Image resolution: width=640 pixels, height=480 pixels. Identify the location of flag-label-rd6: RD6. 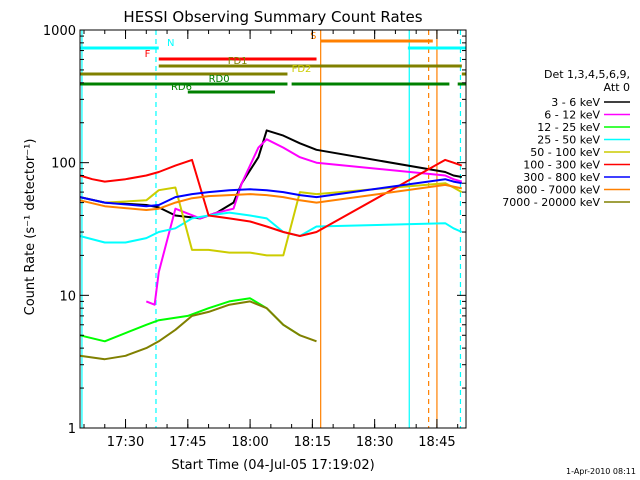
(181, 87).